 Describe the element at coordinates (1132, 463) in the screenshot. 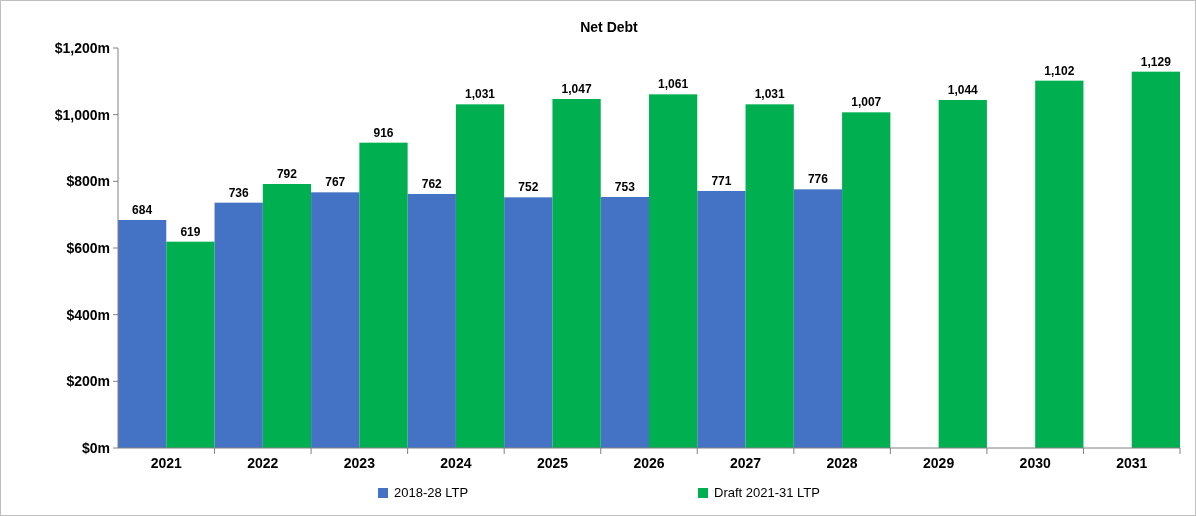

I see `x-tick-label: 2031` at that location.